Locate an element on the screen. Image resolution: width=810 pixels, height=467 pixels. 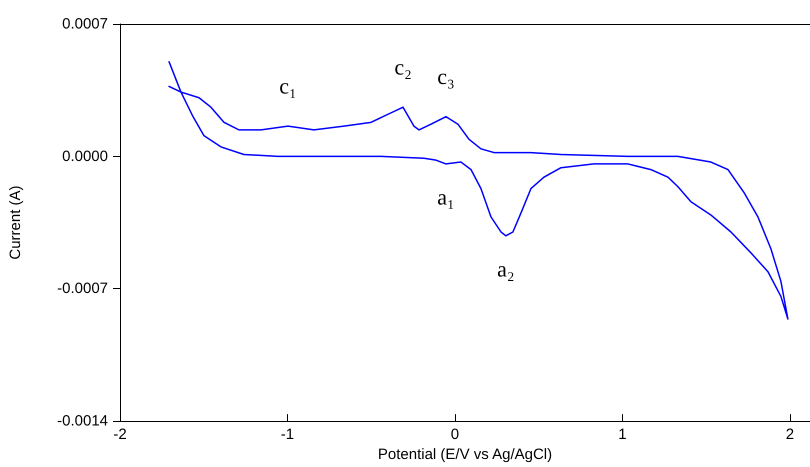
annotation: c₁ is located at coordinates (288, 86).